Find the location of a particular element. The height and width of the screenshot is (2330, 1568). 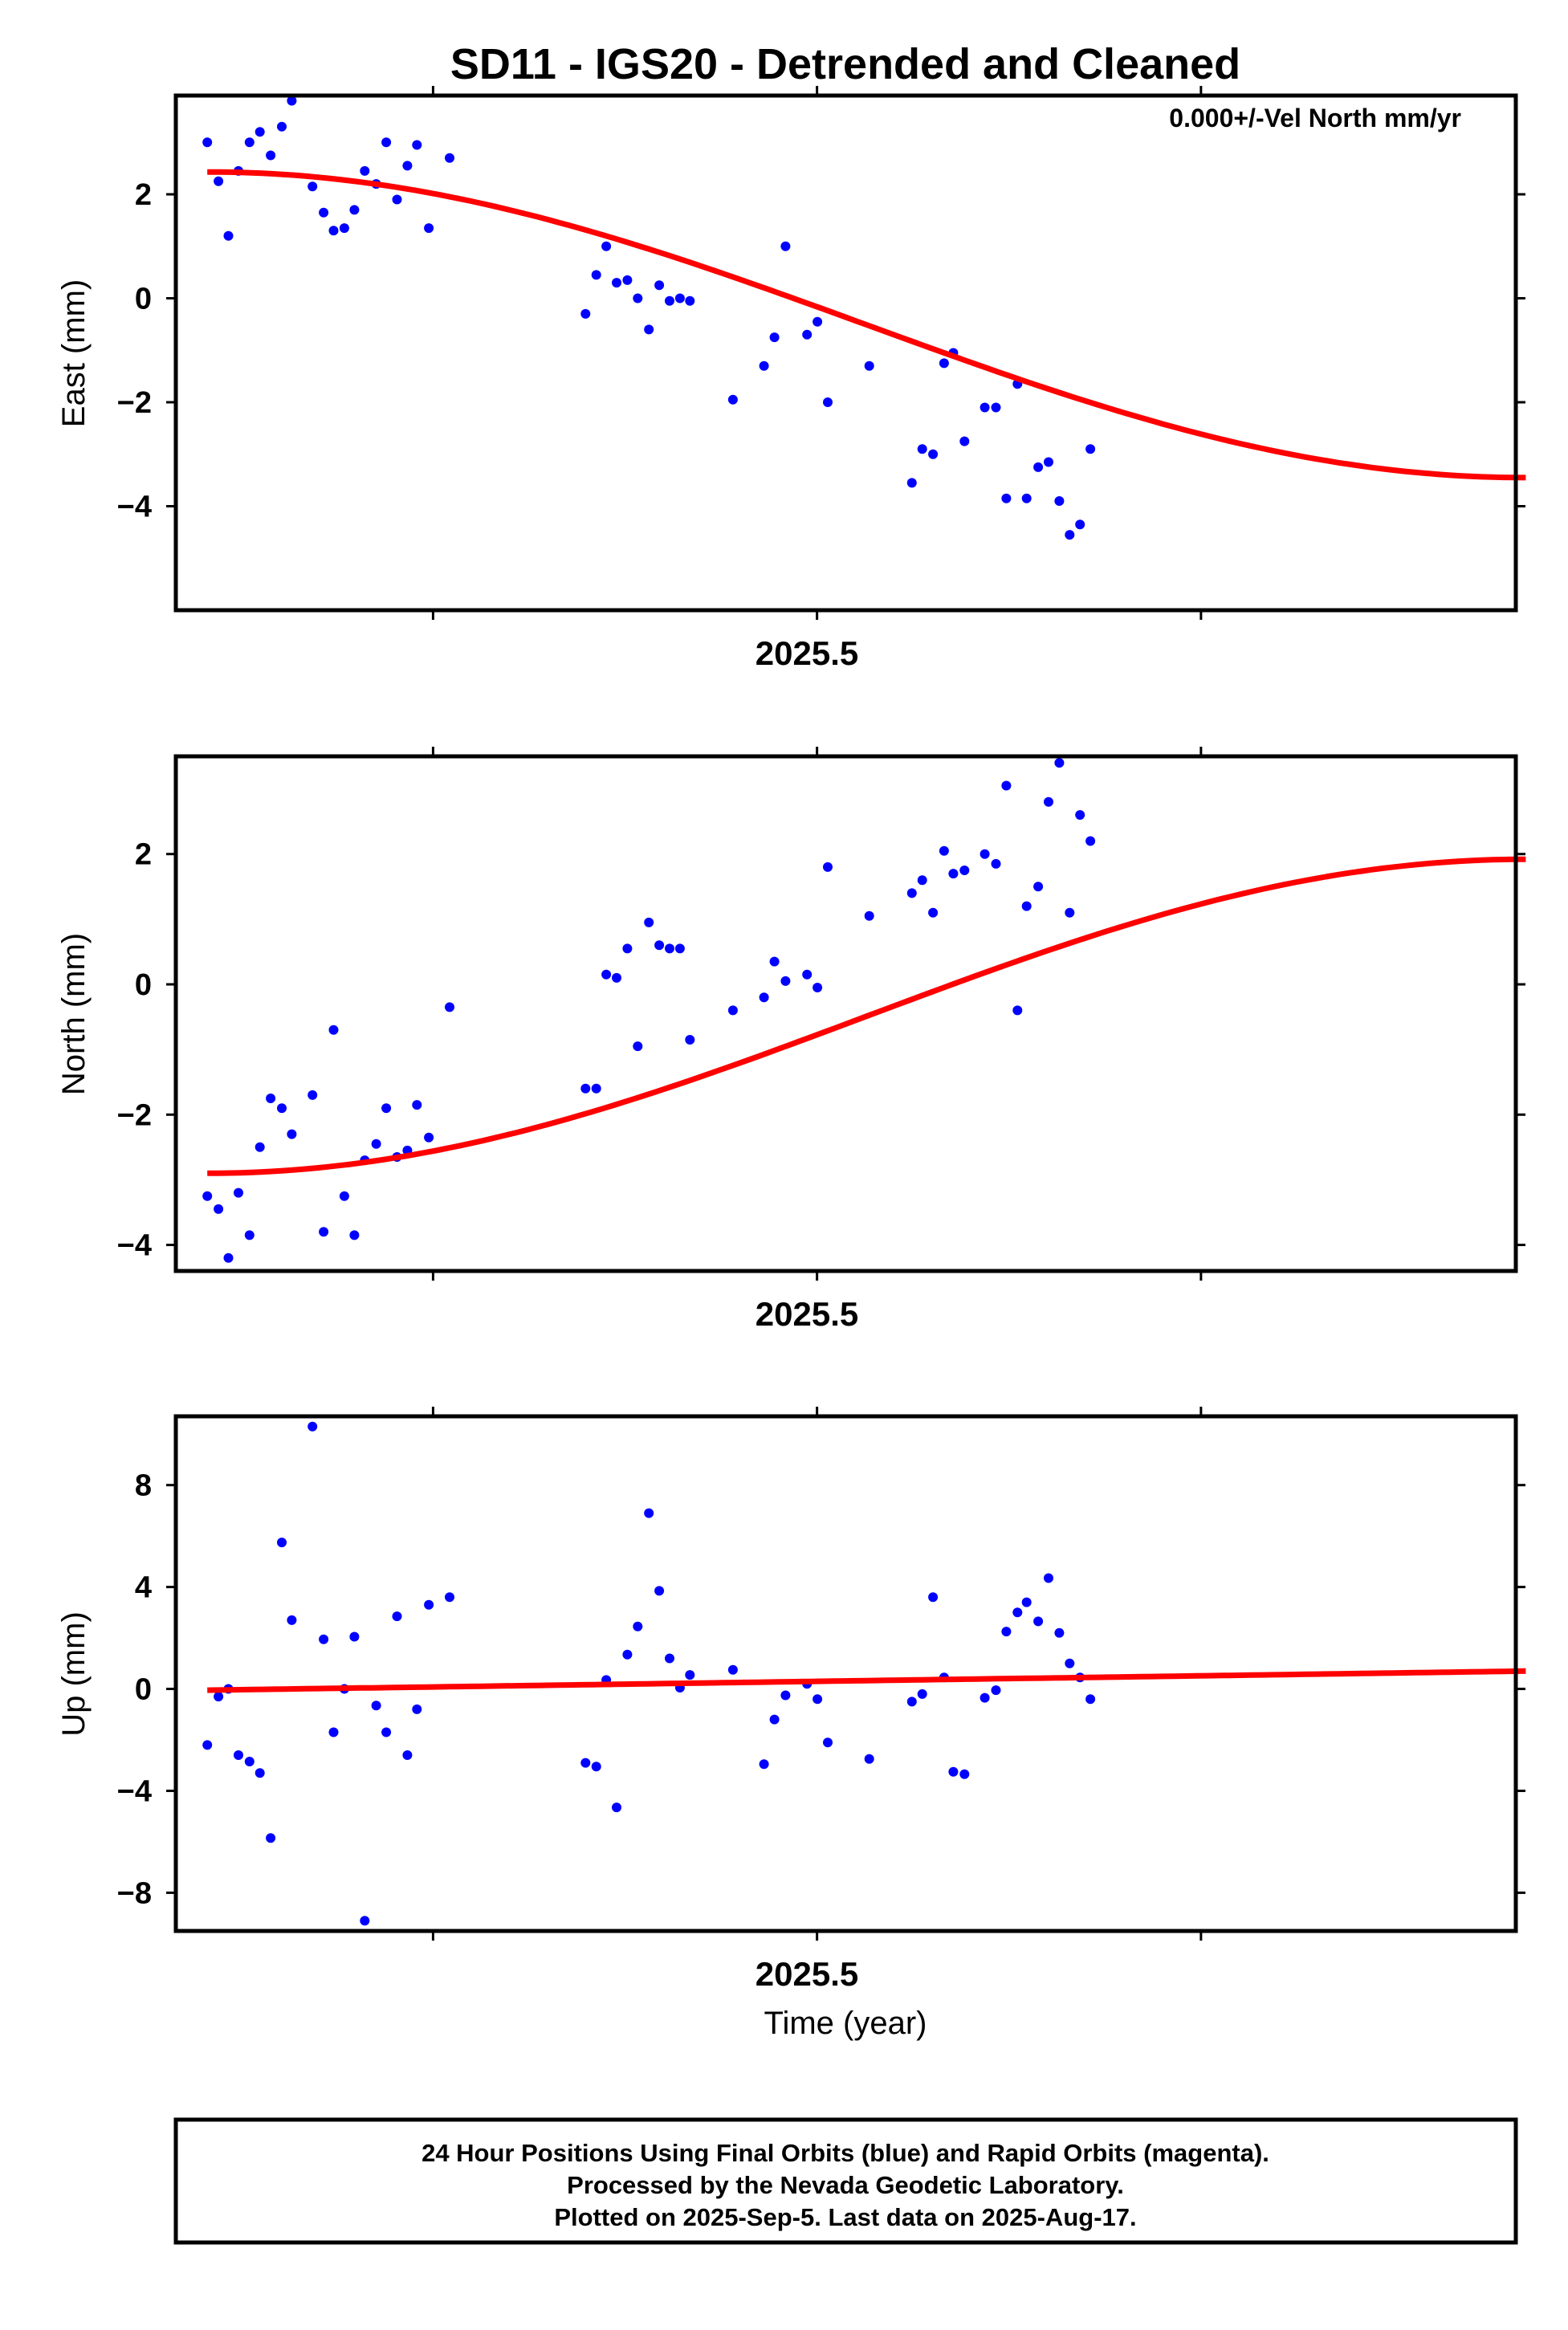

north-fit-line is located at coordinates (866, 1016).